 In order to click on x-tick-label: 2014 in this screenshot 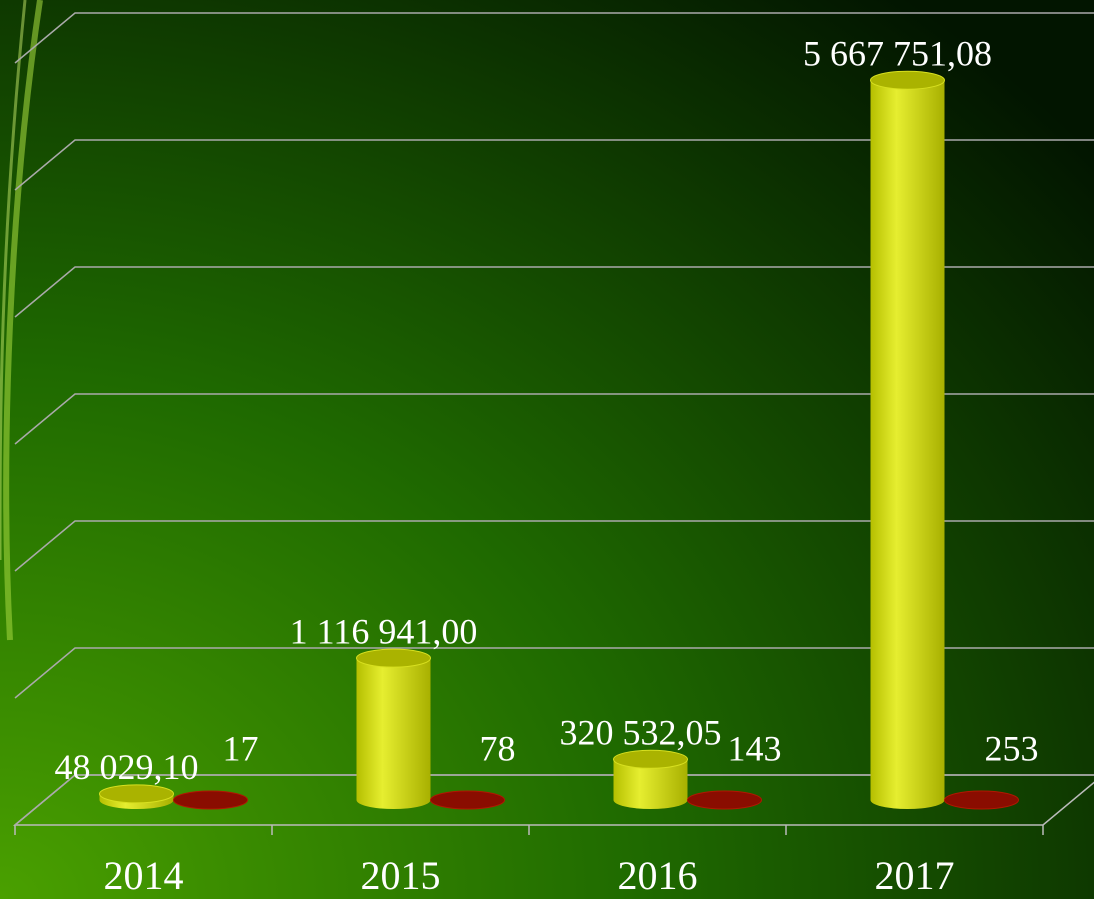, I will do `click(144, 875)`.